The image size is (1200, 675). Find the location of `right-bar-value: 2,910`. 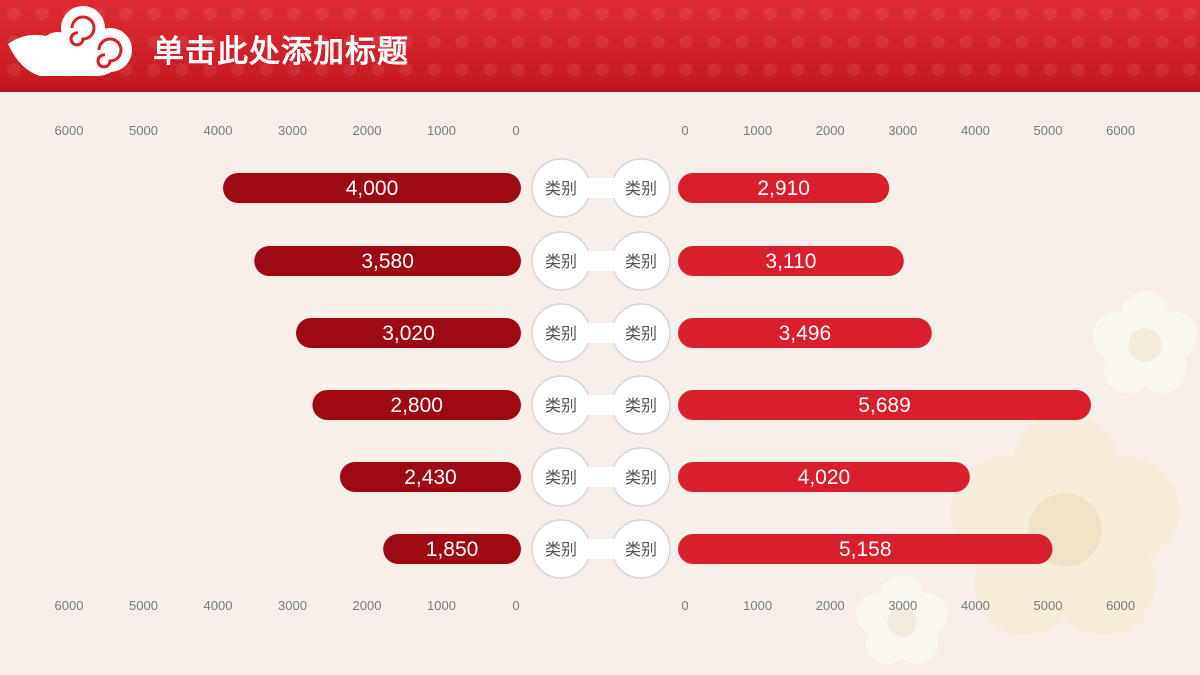

right-bar-value: 2,910 is located at coordinates (783, 188).